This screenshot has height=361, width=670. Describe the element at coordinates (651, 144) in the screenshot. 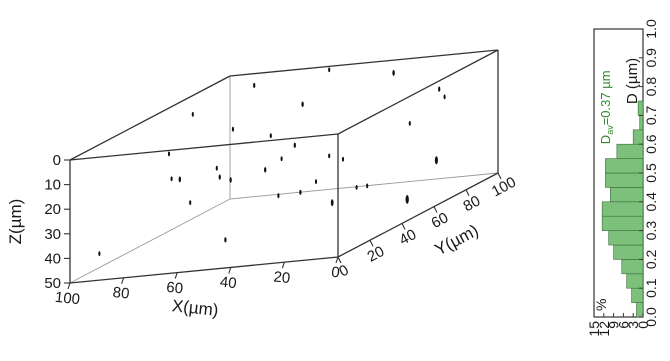

I see `d-axis-tick-label: 0.6` at that location.